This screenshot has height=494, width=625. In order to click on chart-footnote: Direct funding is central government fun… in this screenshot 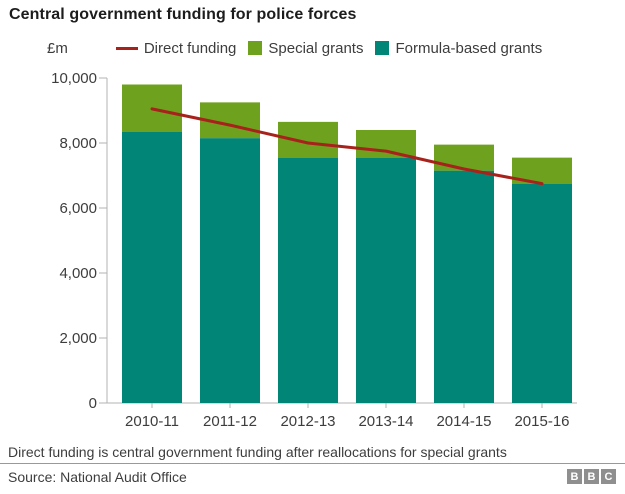, I will do `click(257, 452)`.